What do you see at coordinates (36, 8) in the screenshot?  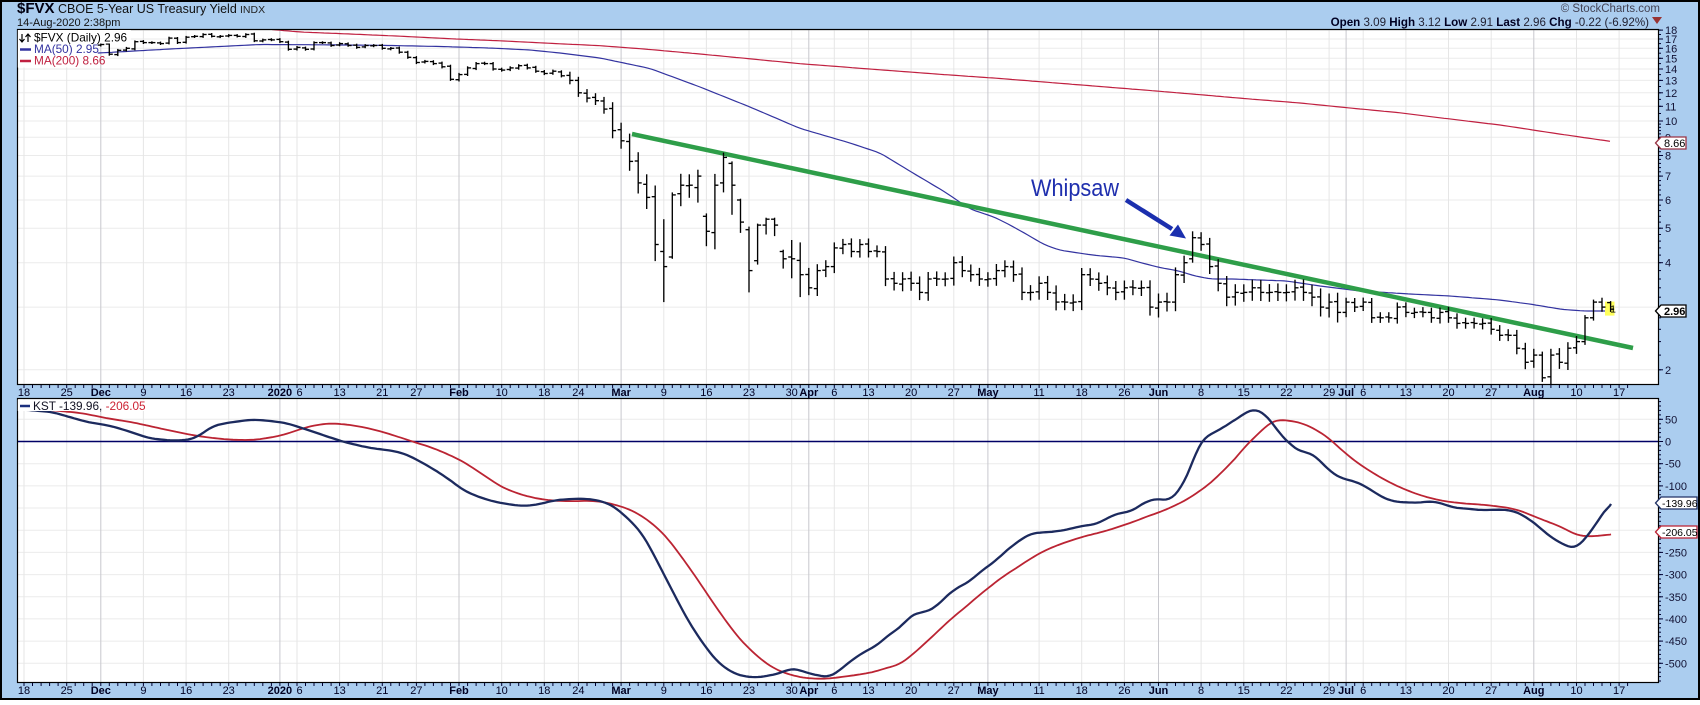 I see `svg-text: $FVX` at bounding box center [36, 8].